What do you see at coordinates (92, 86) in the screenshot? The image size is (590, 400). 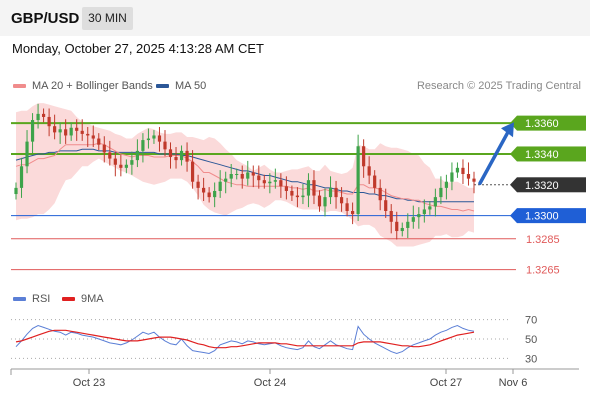 I see `legend-ma20-label: MA 20 + Bollinger Bands` at bounding box center [92, 86].